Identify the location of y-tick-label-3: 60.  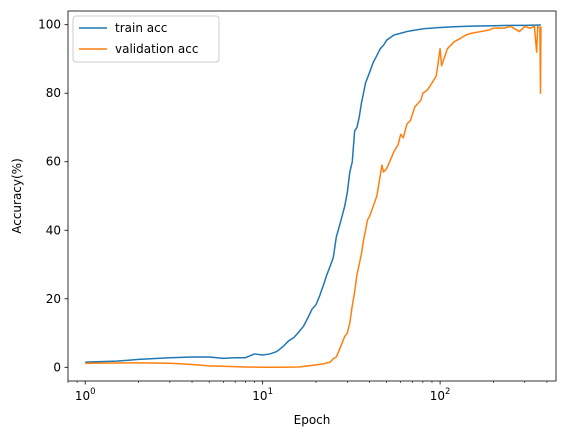
(53, 162).